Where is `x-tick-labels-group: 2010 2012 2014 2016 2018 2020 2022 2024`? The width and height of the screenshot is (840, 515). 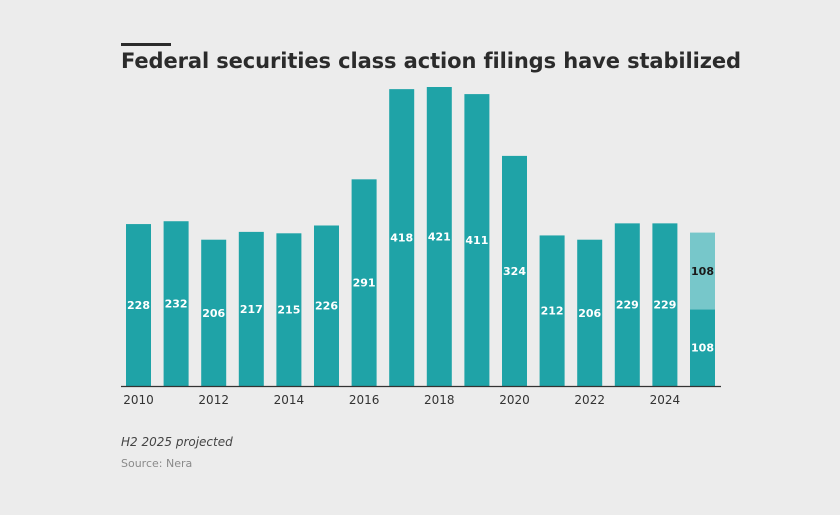
x-tick-labels-group: 2010 2012 2014 2016 2018 2020 2022 2024 is located at coordinates (401, 400).